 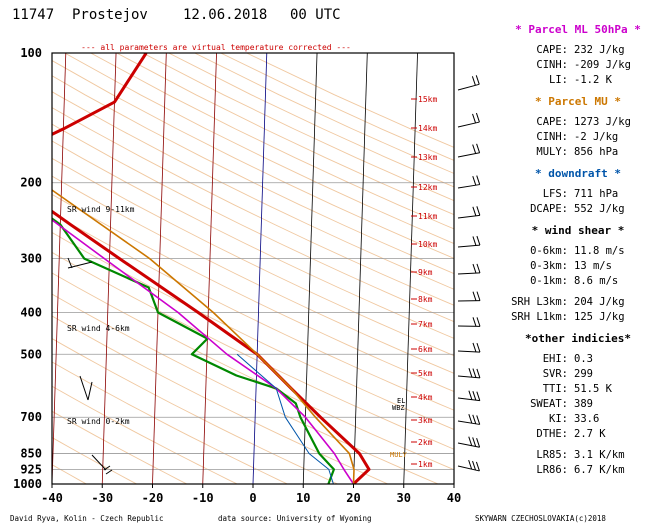 I want to click on srh-l1-label: SRH L1km:, so click(x=539, y=317).